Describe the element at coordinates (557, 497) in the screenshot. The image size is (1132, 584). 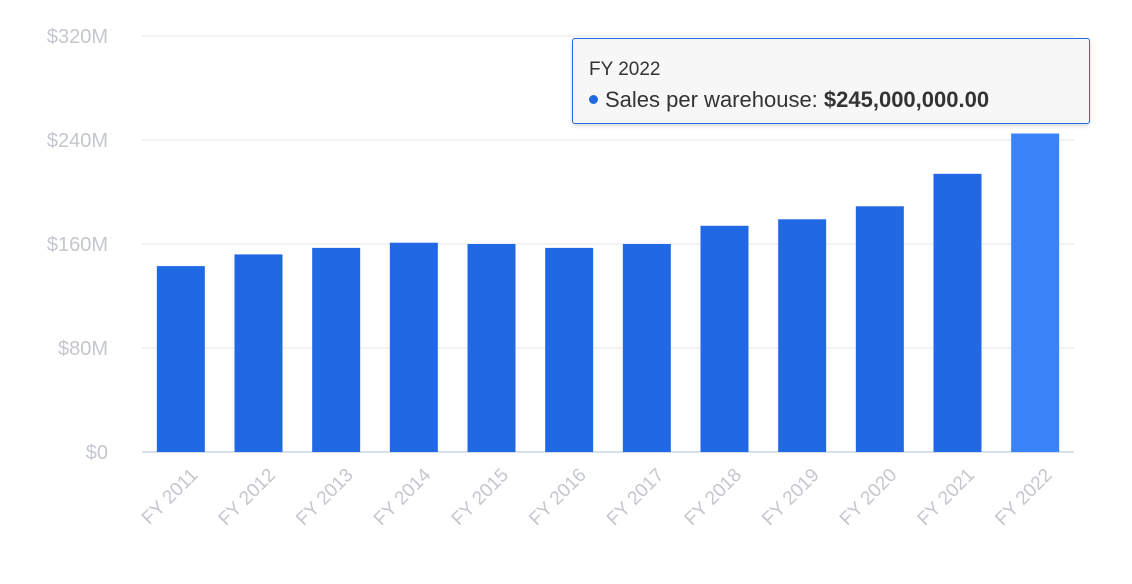
I see `x-tick-label: FY 2016` at that location.